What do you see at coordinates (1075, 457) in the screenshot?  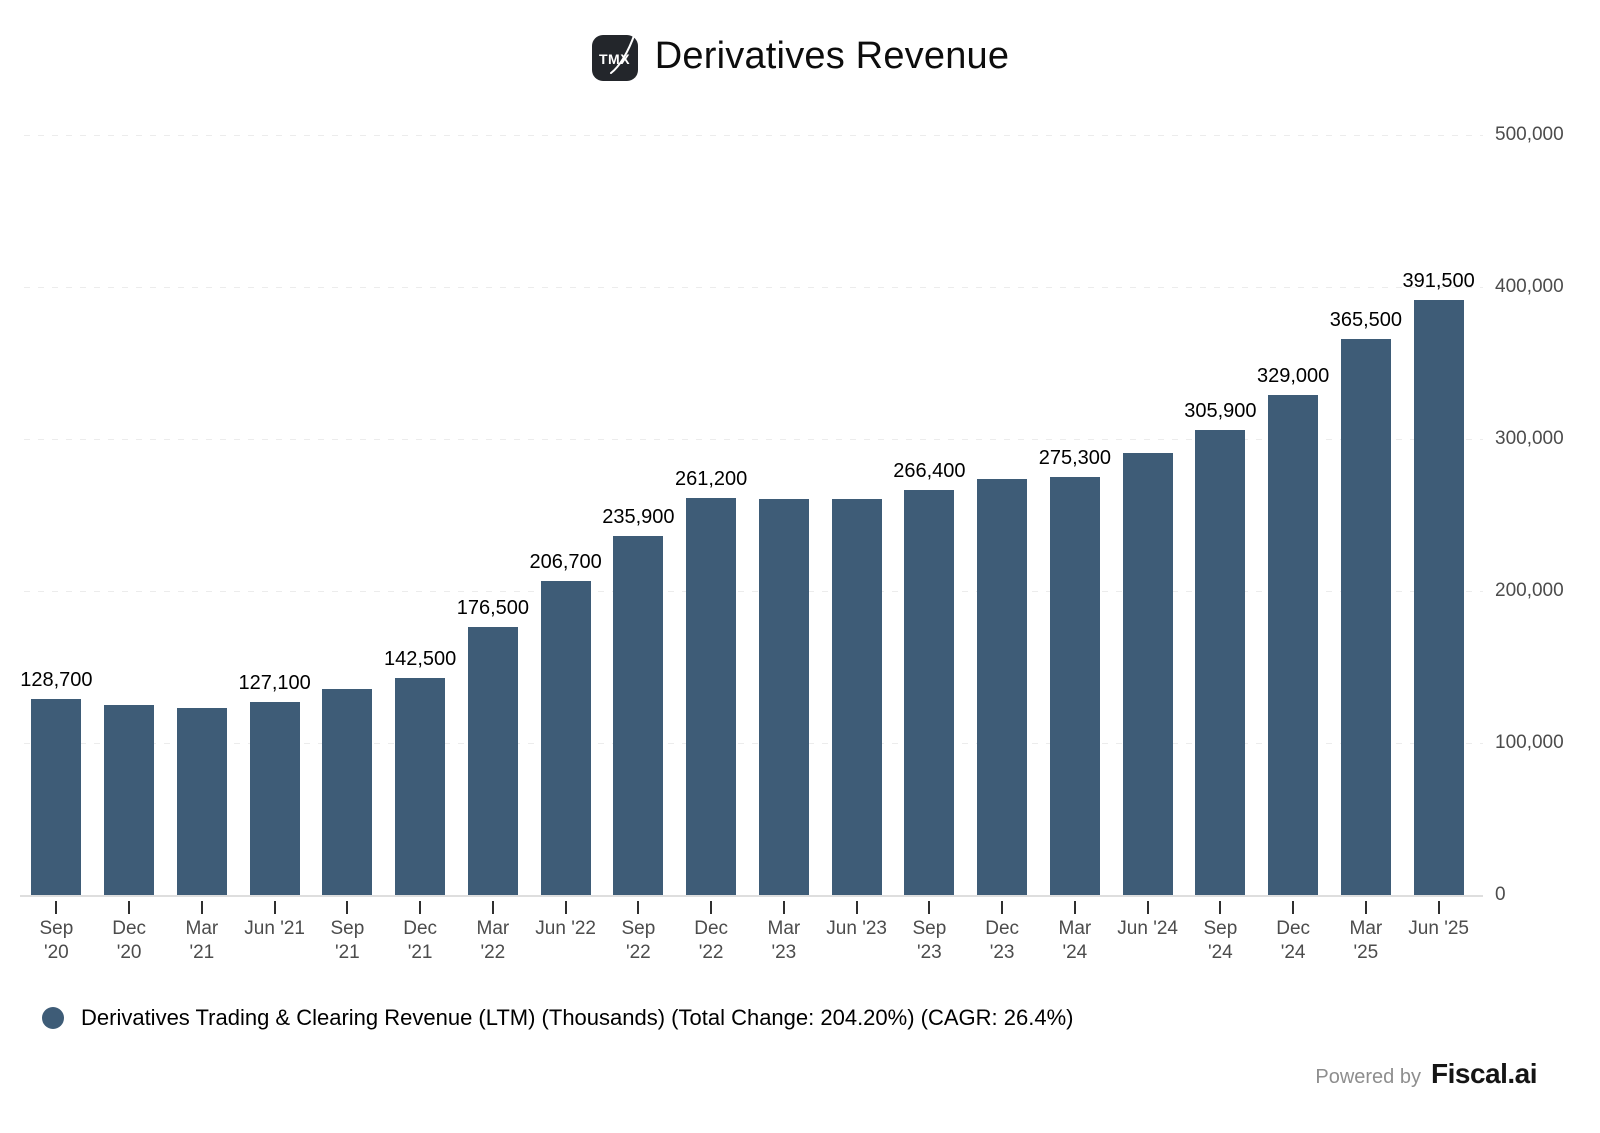 I see `bar-value-label: 275,300` at bounding box center [1075, 457].